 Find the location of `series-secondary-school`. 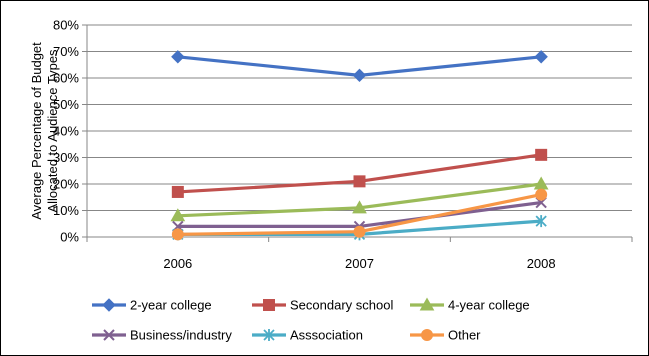

series-secondary-school is located at coordinates (359, 173).